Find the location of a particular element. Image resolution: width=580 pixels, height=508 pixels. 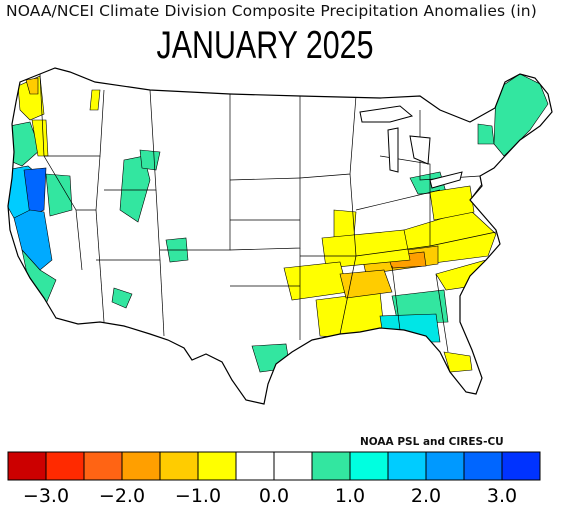

legend-tick-label: 3.0 is located at coordinates (502, 496).